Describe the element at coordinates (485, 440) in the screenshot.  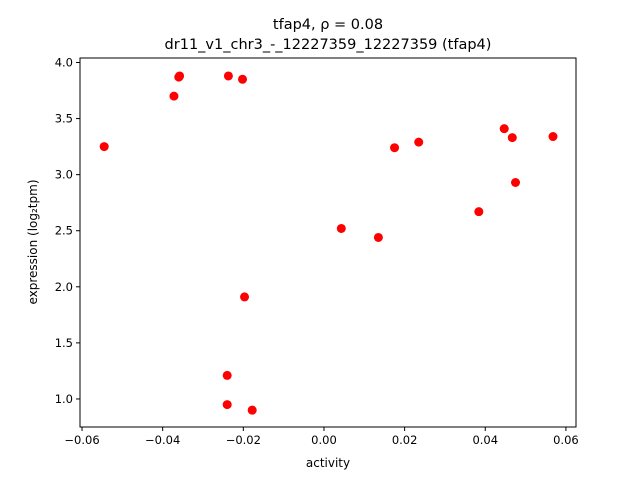
I see `x-tick-label: 0.04` at that location.